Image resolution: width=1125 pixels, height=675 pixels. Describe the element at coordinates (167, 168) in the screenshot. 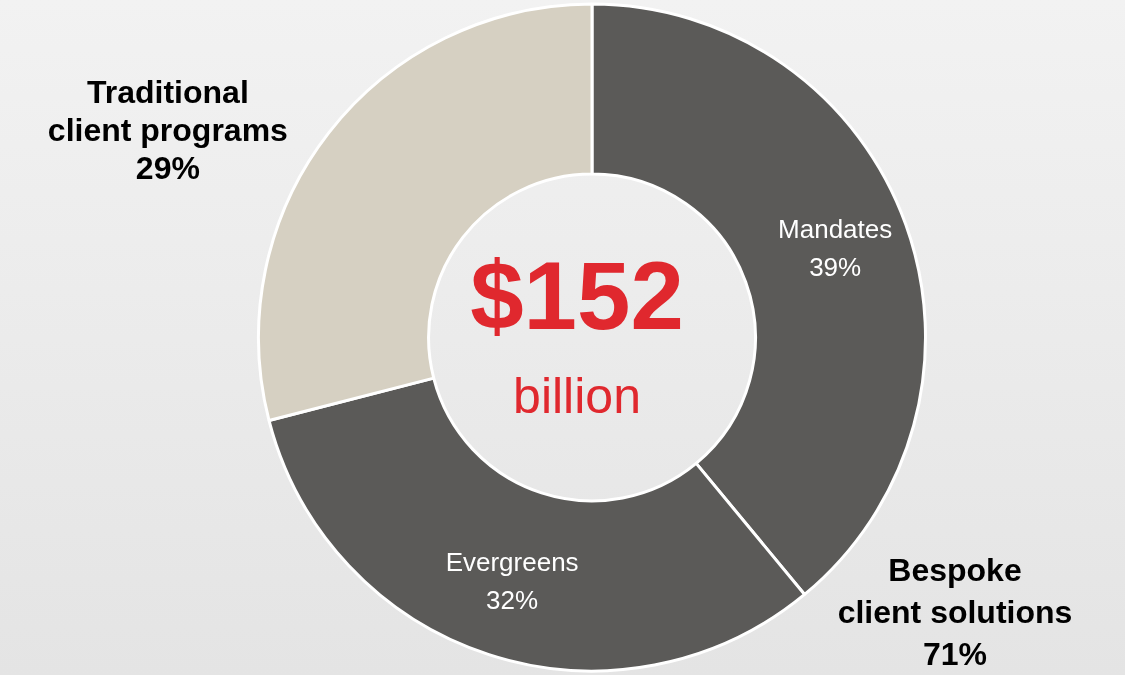

I see `data-label: 29%` at that location.